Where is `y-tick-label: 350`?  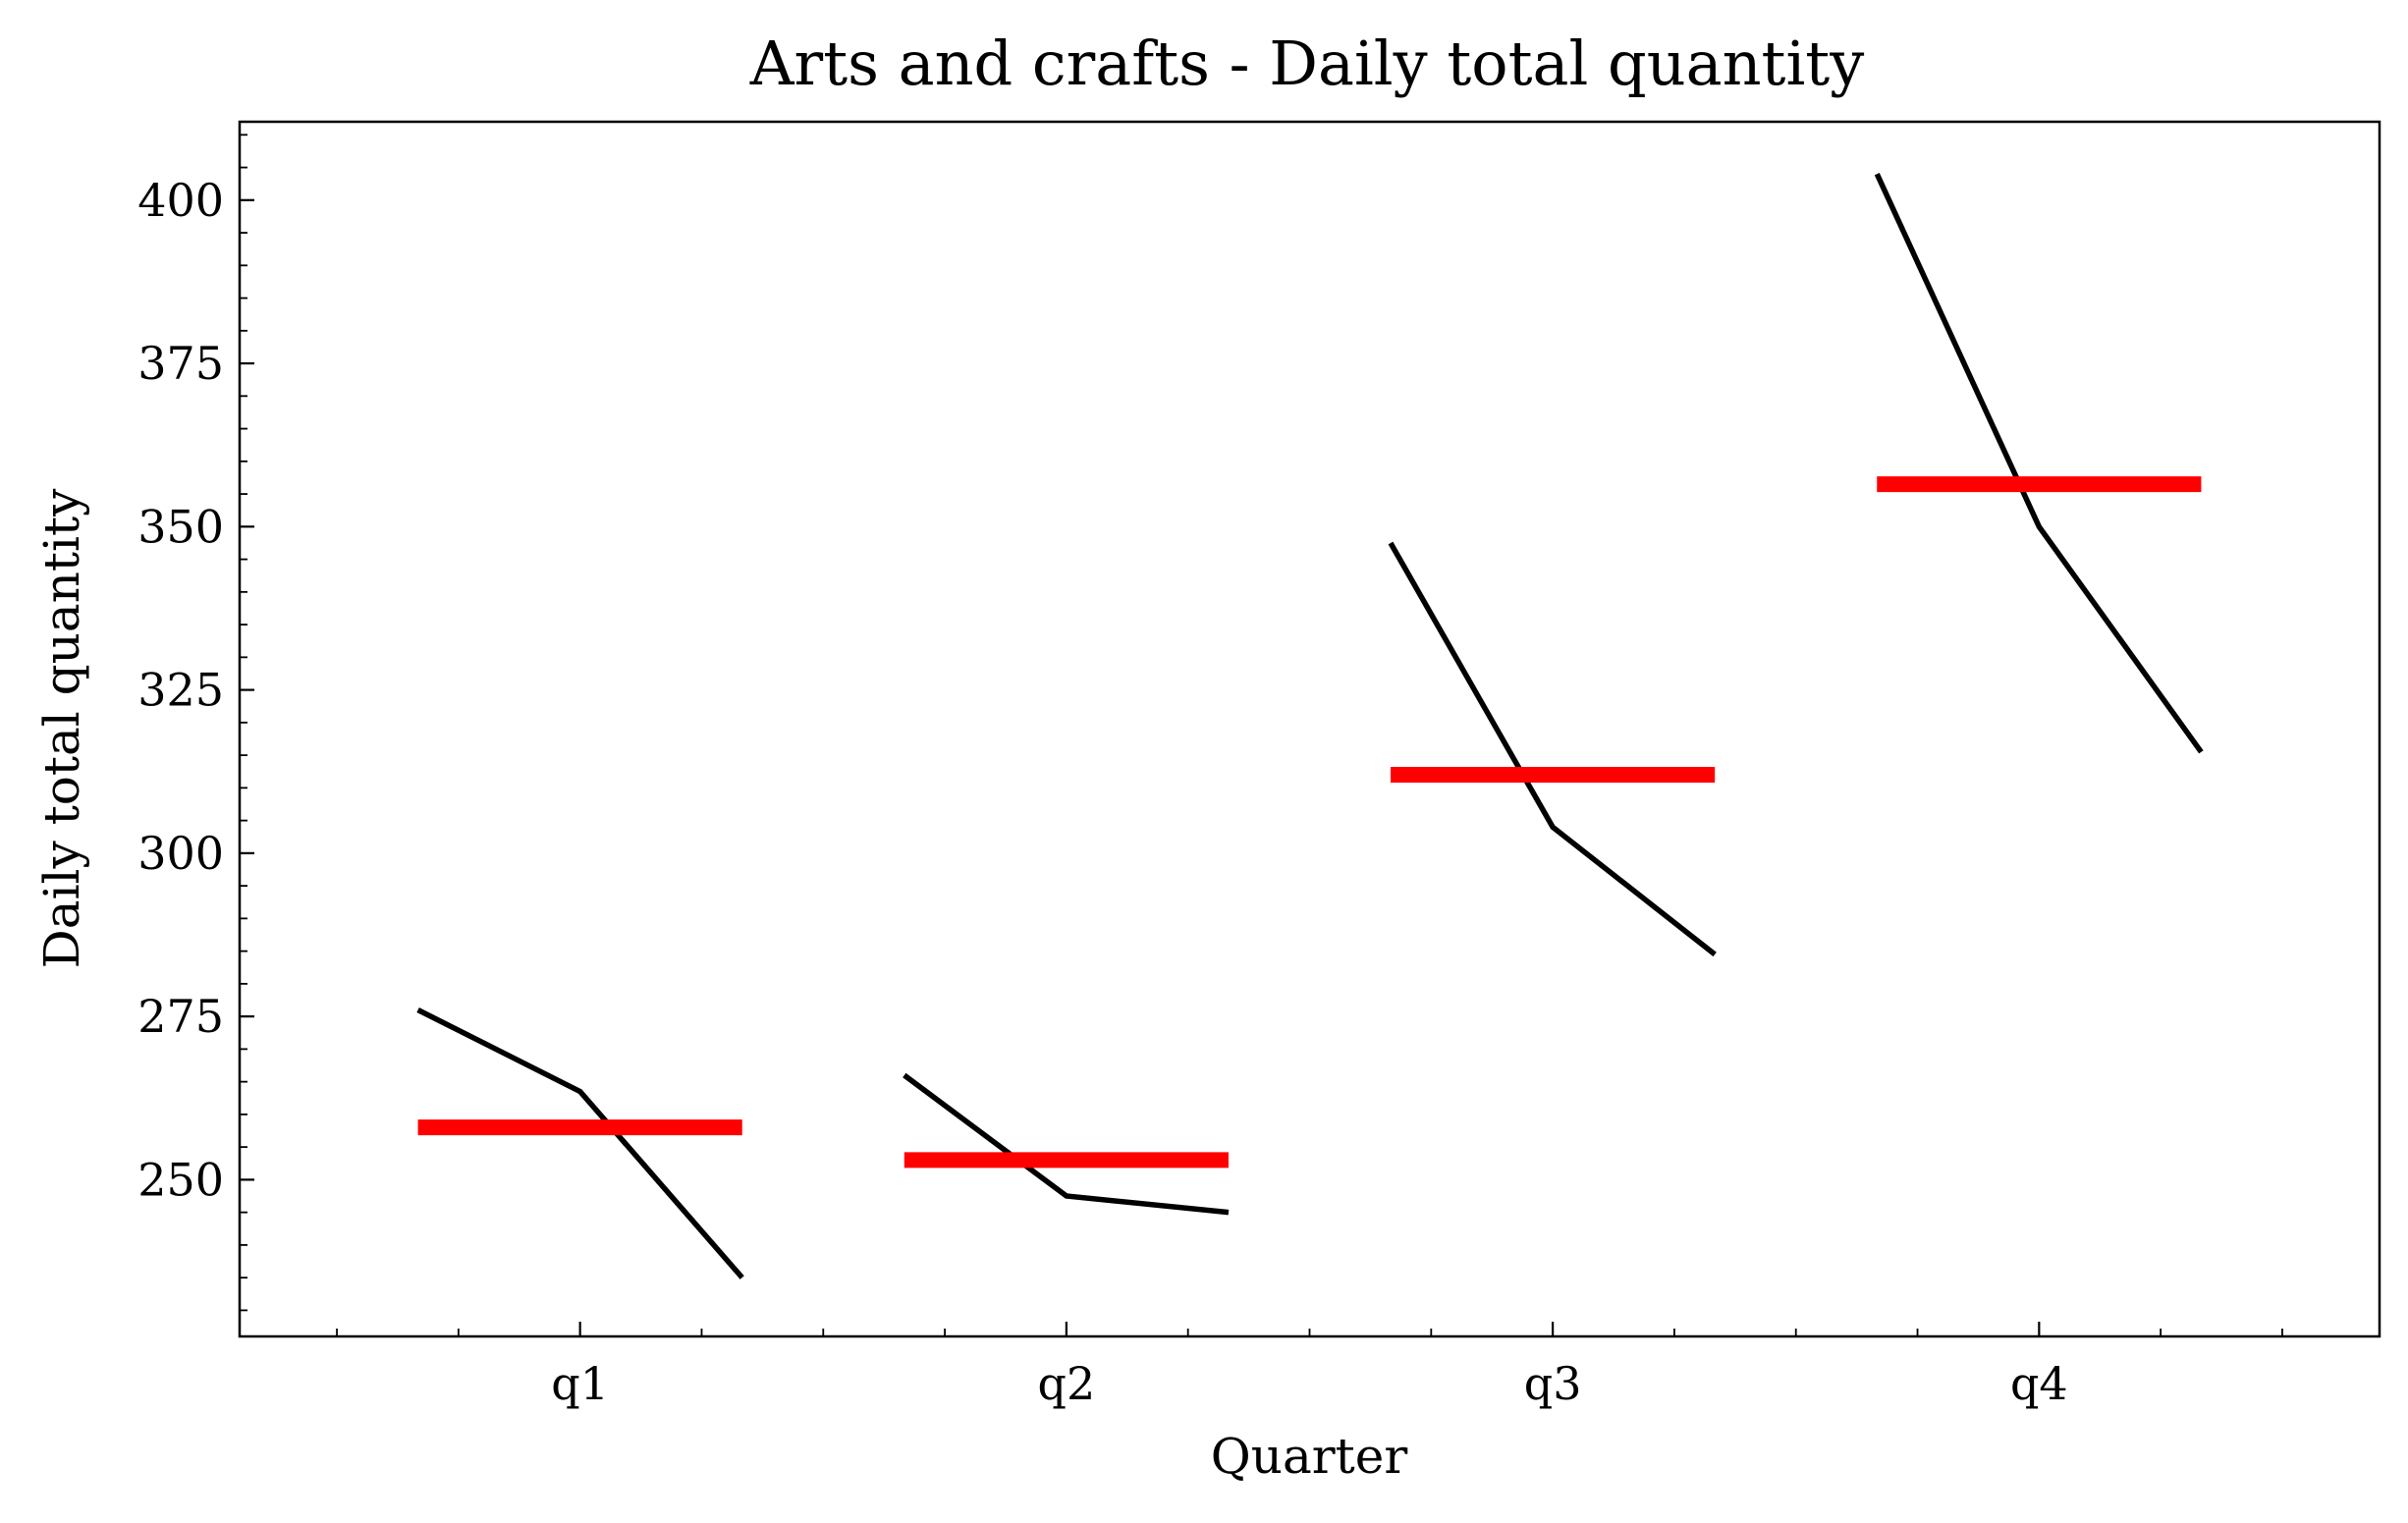
y-tick-label: 350 is located at coordinates (181, 526).